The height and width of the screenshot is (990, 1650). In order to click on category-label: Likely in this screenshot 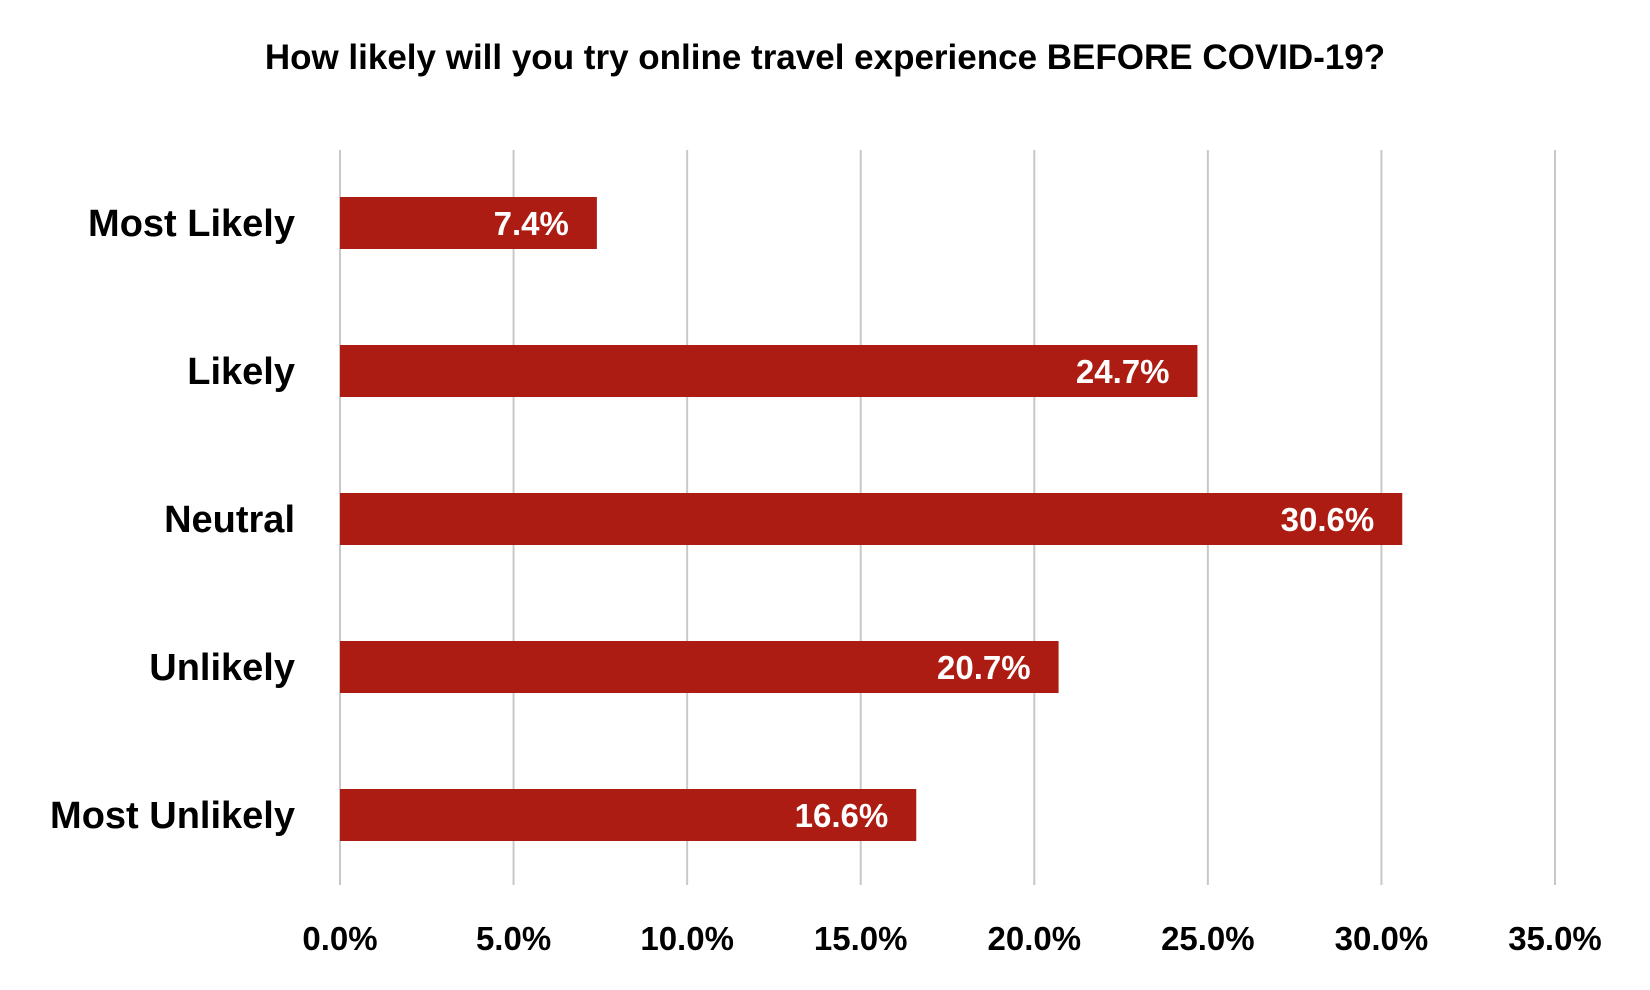, I will do `click(241, 372)`.